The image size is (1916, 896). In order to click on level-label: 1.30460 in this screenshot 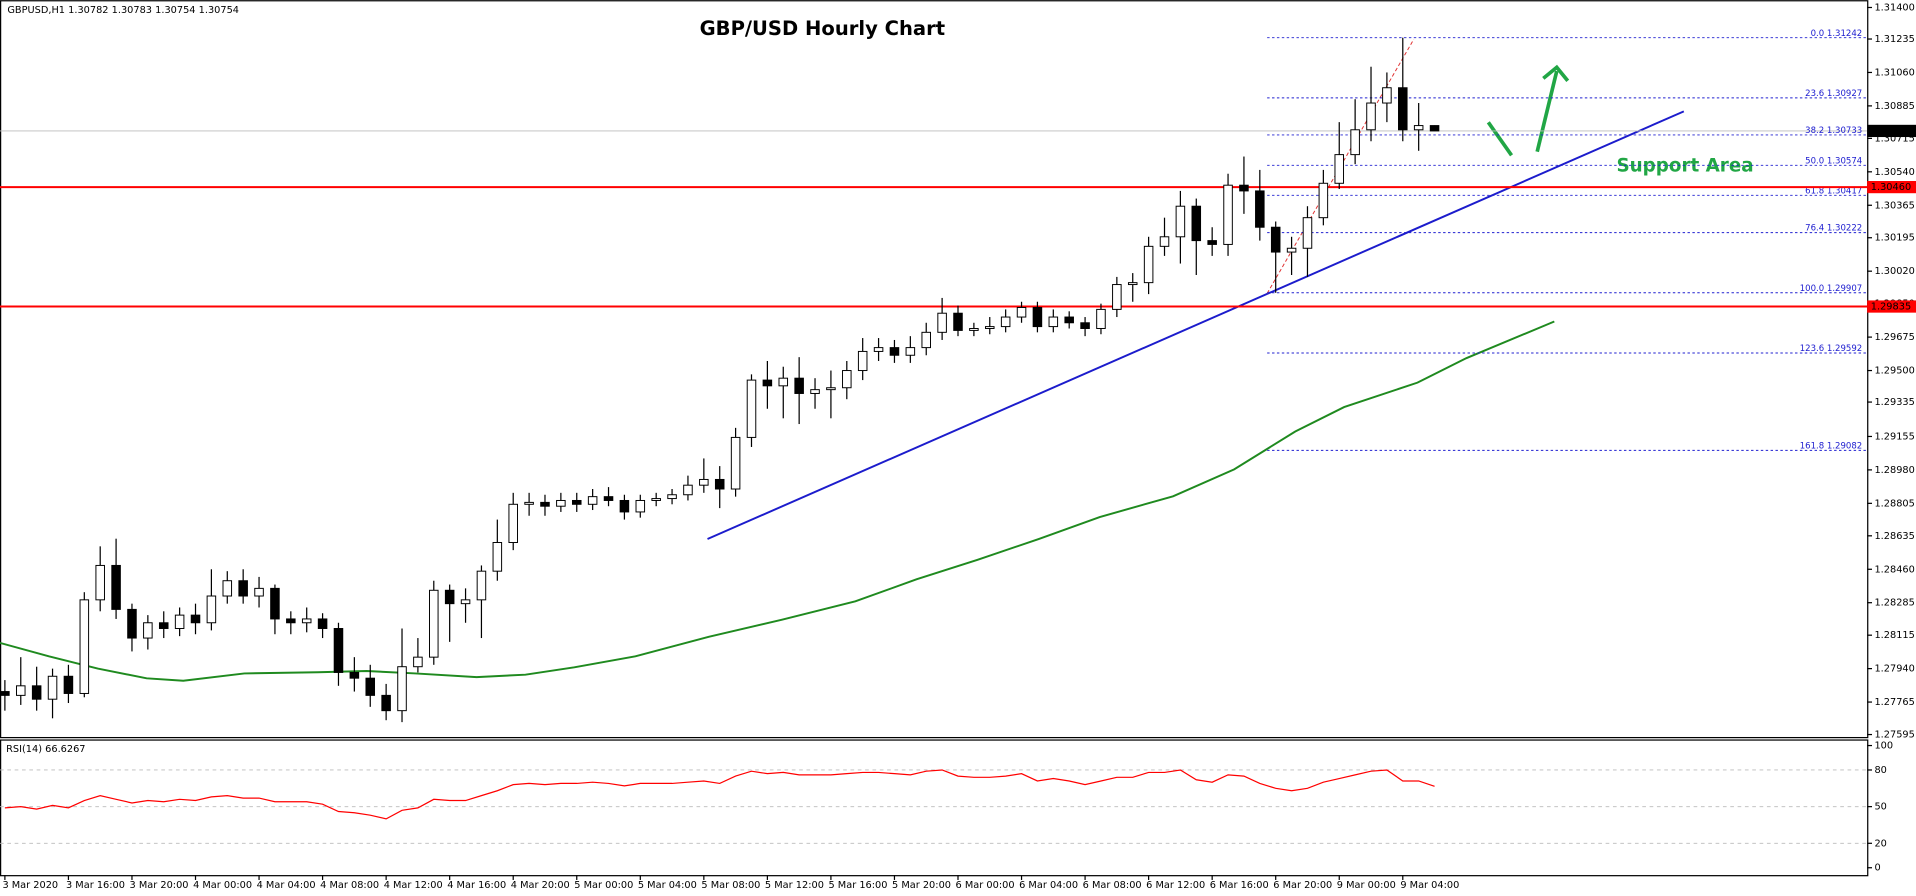, I will do `click(1891, 187)`.